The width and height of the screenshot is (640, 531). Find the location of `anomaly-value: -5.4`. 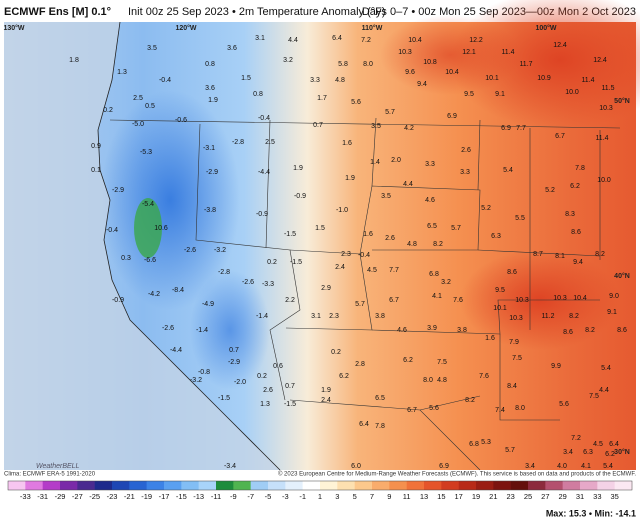

anomaly-value: -5.4 is located at coordinates (148, 204).